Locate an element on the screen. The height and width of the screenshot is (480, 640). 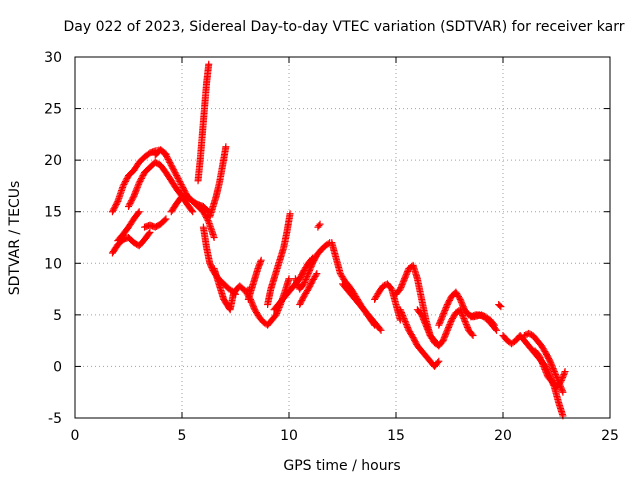
y-tick-label: 25 is located at coordinates (53, 110).